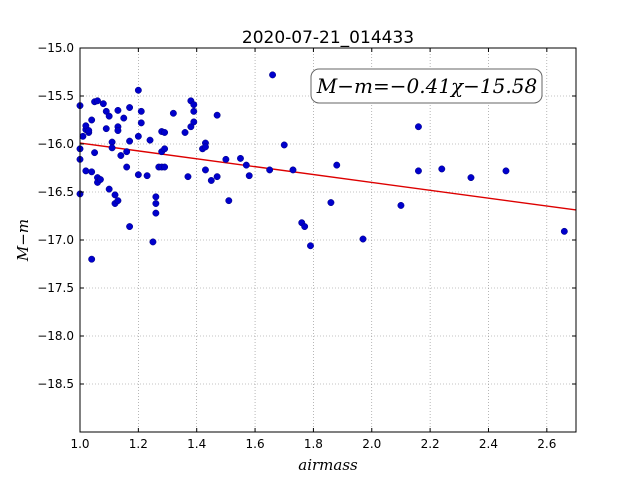  I want to click on y-tick-label: −15.5, so click(55, 96).